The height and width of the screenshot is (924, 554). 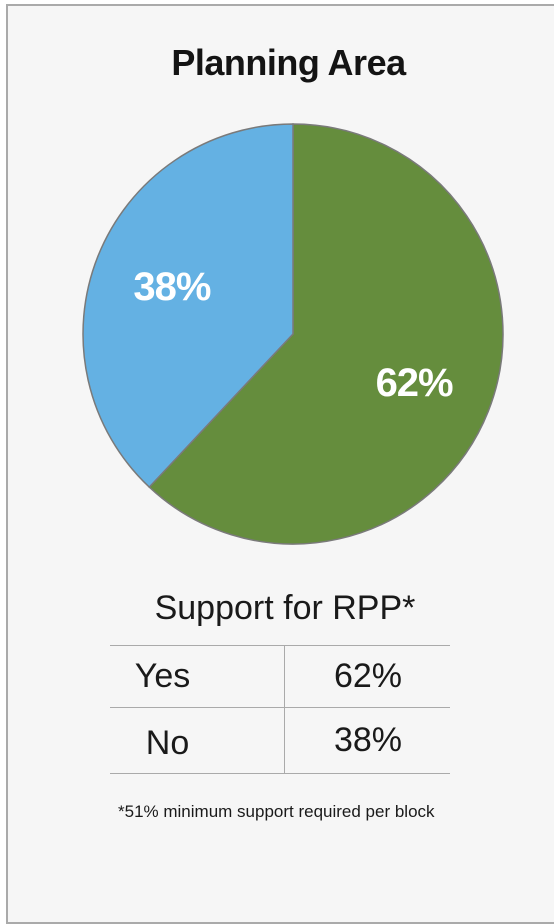 I want to click on pie-label-62: 62%, so click(x=414, y=383).